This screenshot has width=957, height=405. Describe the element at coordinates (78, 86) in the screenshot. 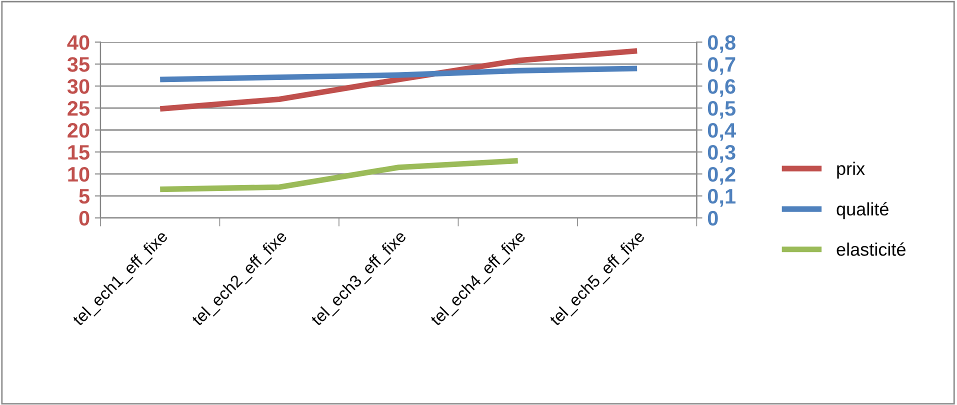

I see `y-tick-label: 30` at that location.